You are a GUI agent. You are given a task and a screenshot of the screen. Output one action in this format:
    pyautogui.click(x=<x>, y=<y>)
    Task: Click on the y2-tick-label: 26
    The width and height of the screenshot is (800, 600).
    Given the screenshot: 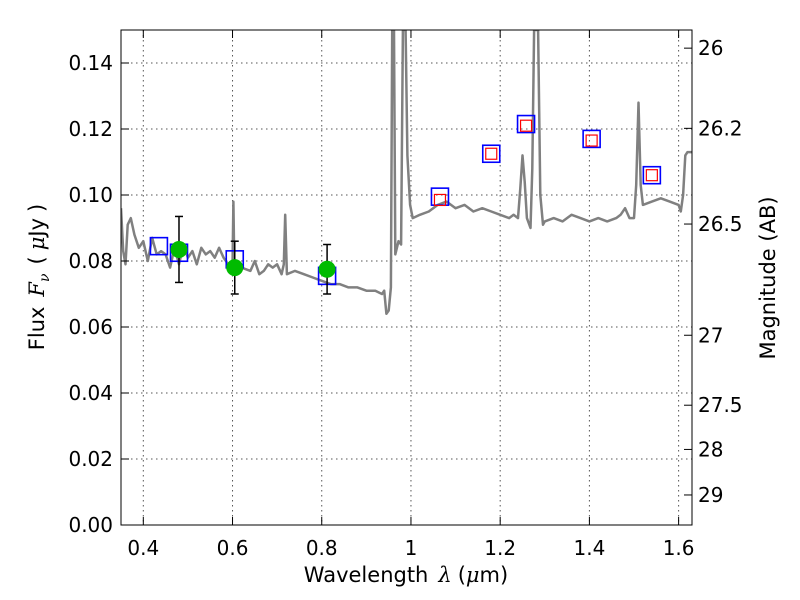 What is the action you would take?
    pyautogui.click(x=710, y=48)
    